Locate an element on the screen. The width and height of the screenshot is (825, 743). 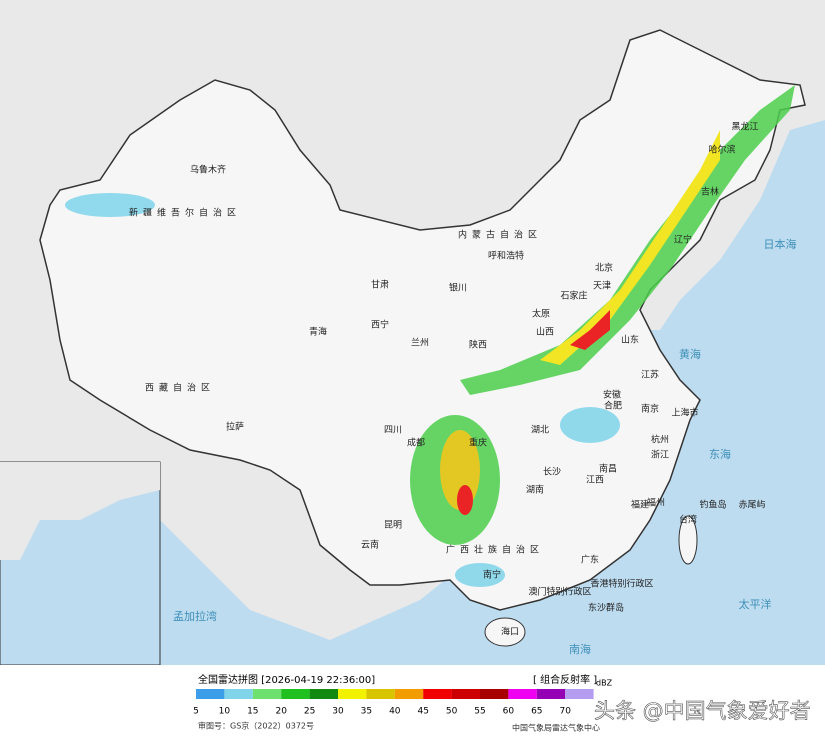
place-label: 广西壮族自治区 is located at coordinates (495, 550).